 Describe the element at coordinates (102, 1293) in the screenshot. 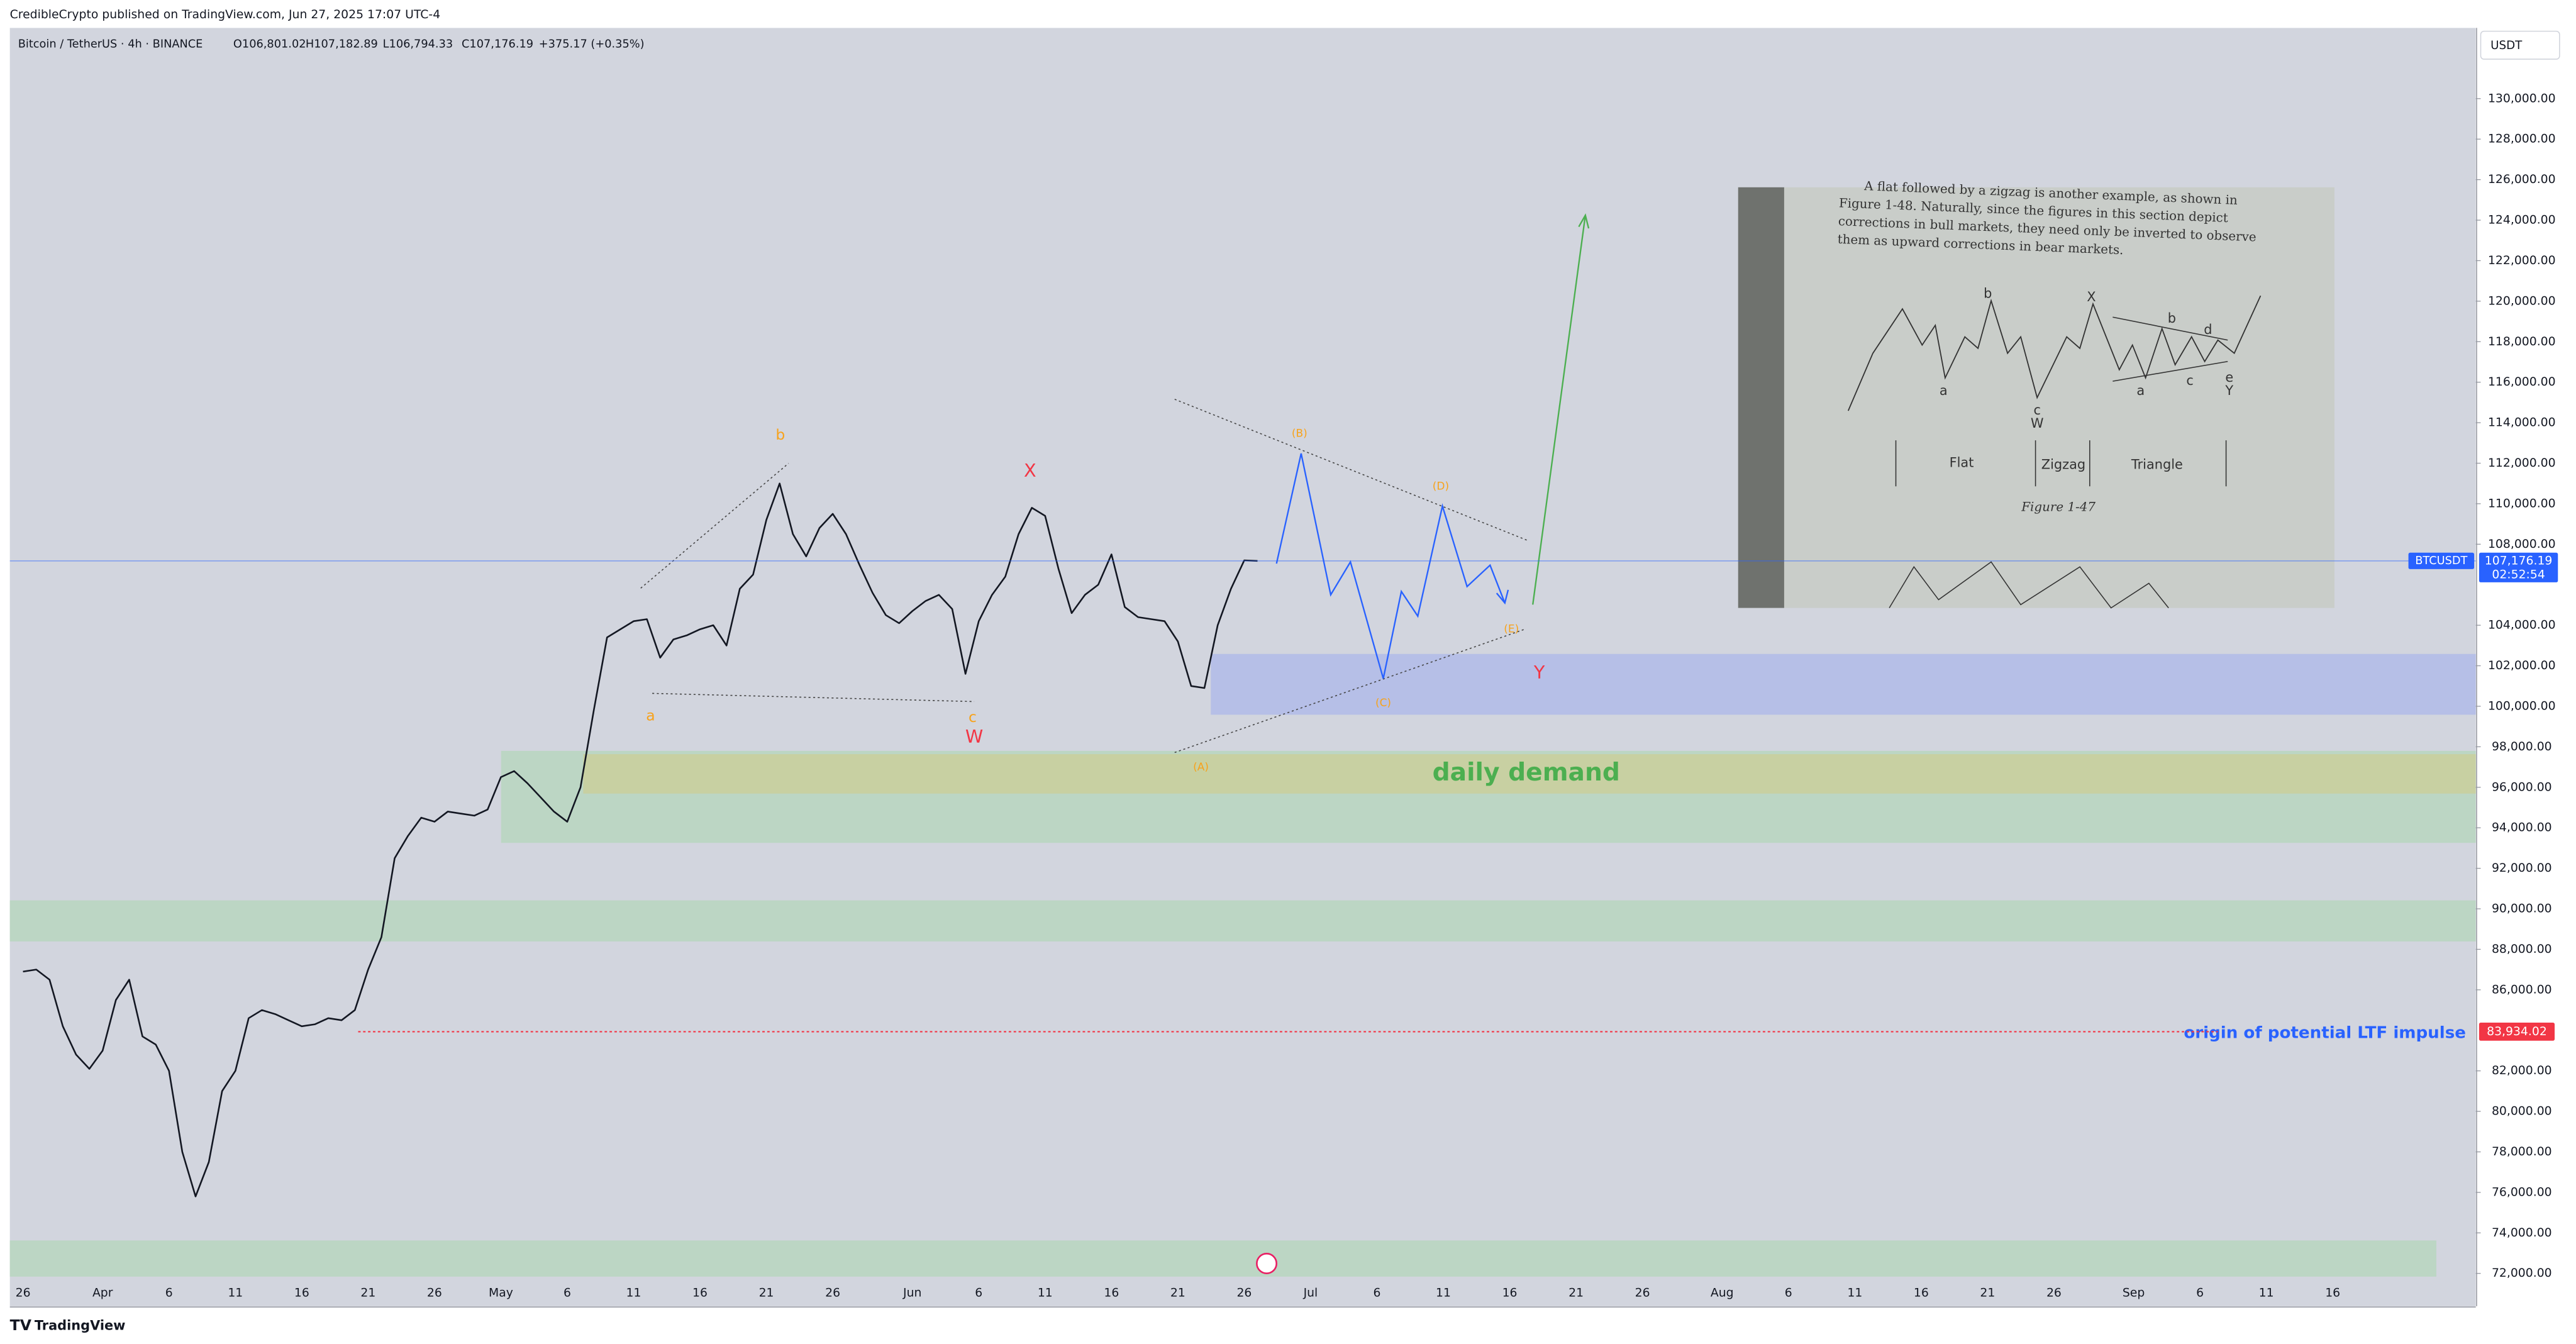

I see `x-tick-label: Apr` at that location.